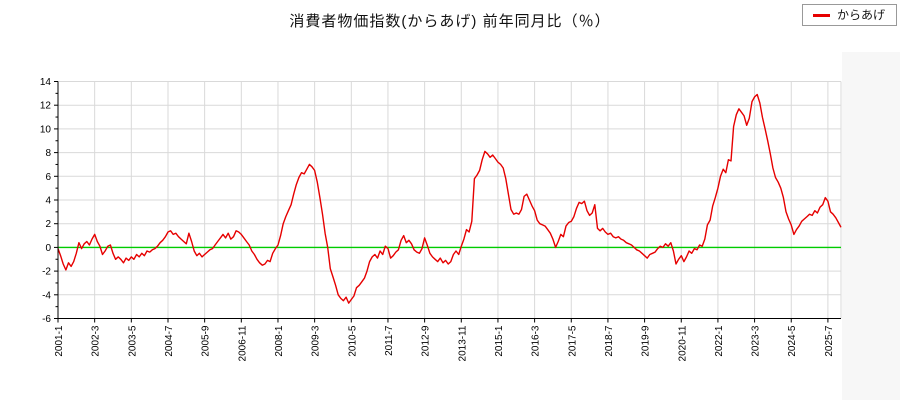 The width and height of the screenshot is (900, 405). I want to click on x-tick-label: 2017-5, so click(572, 341).